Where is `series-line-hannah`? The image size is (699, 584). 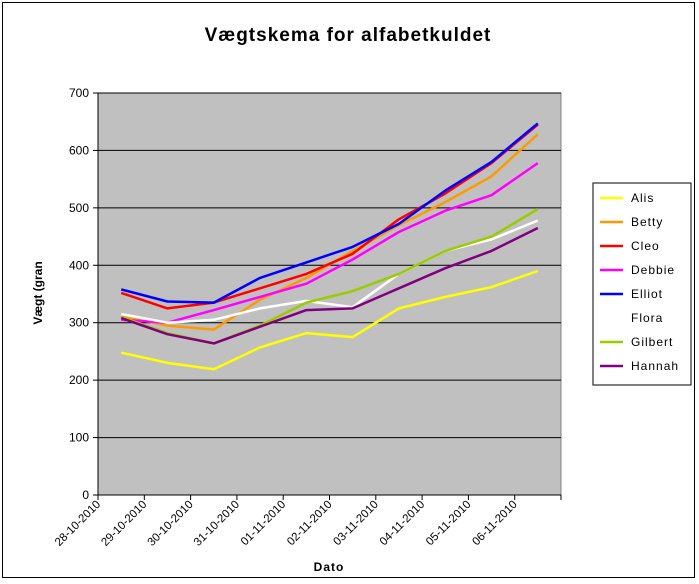 series-line-hannah is located at coordinates (329, 285).